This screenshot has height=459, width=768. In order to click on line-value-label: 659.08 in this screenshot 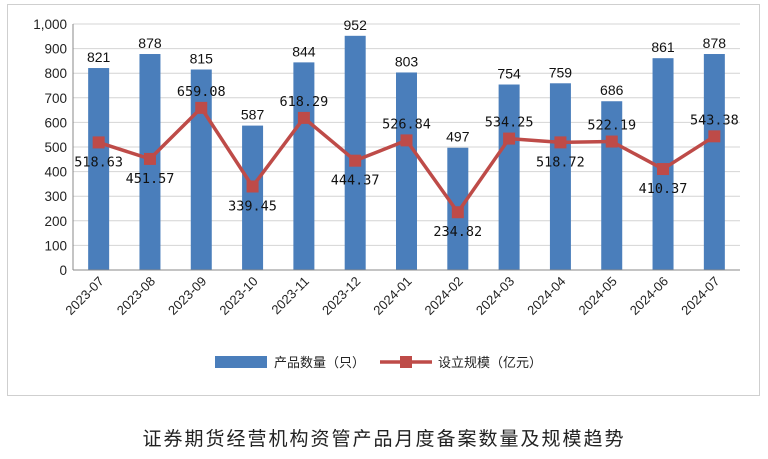, I will do `click(201, 92)`.